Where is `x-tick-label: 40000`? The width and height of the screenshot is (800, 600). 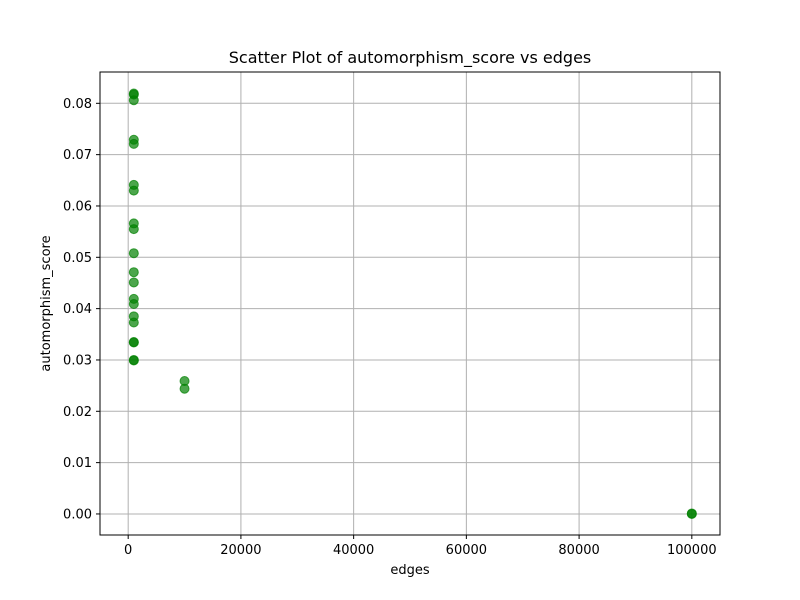
x-tick-label: 40000 is located at coordinates (353, 550).